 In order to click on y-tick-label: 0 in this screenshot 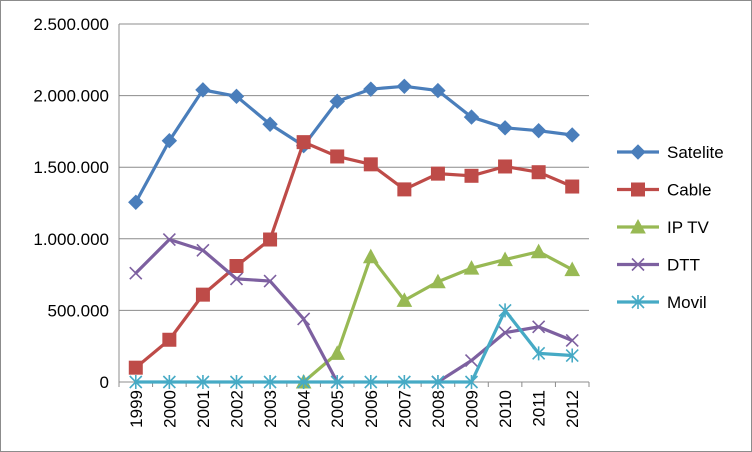, I will do `click(104, 382)`.